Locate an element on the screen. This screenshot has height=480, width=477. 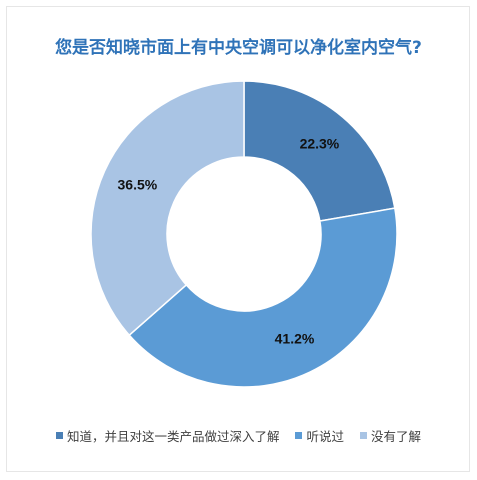
chart-title: 您是否知晓市面上有中央空调可以净化室内空气? is located at coordinates (238, 48).